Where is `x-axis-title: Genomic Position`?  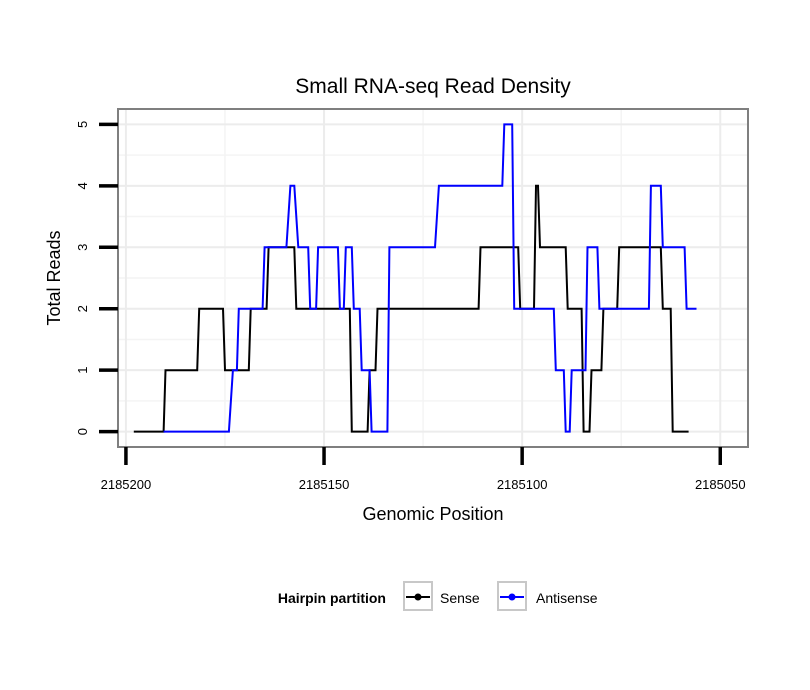 x-axis-title: Genomic Position is located at coordinates (432, 514).